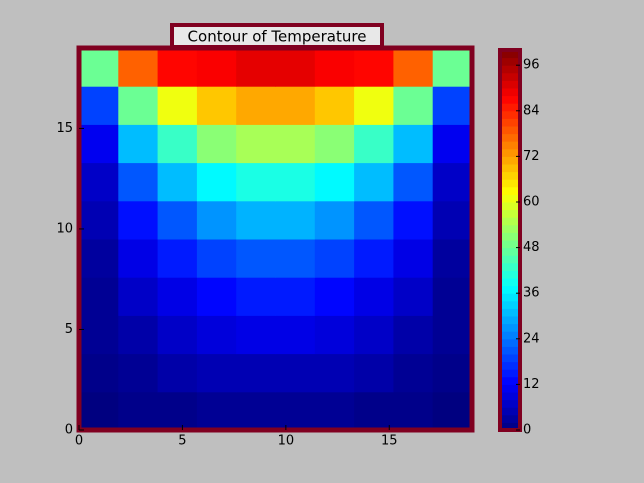  I want to click on colorbar-tick-label: 84, so click(531, 110).